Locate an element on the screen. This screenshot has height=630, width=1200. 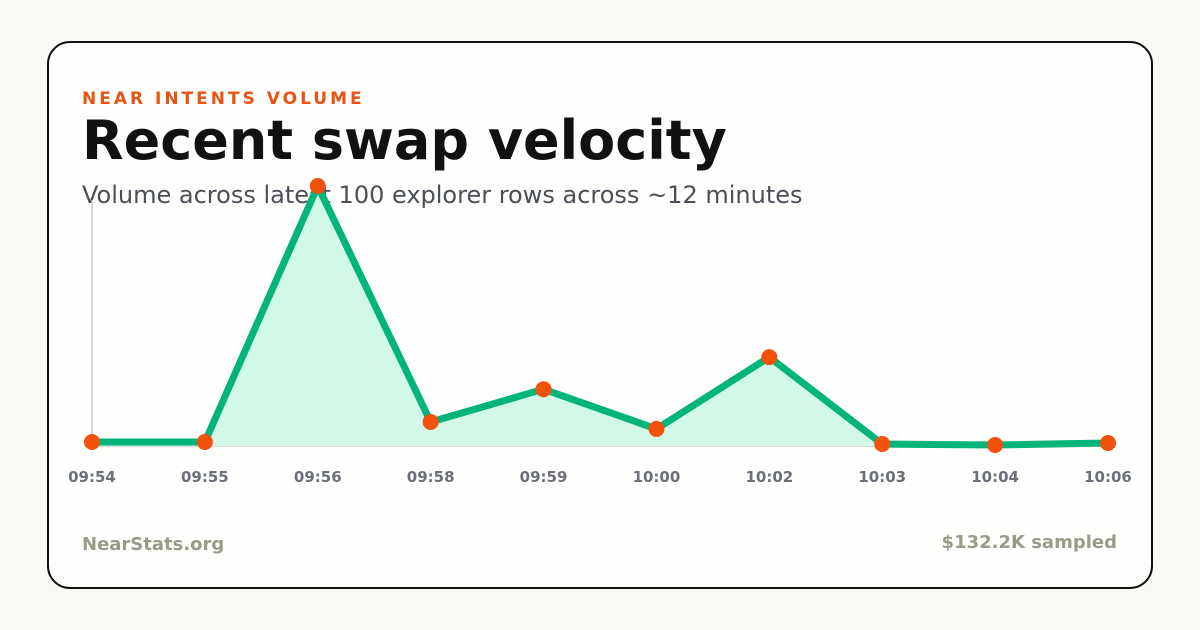
x-tick-label: 10:04 is located at coordinates (995, 477).